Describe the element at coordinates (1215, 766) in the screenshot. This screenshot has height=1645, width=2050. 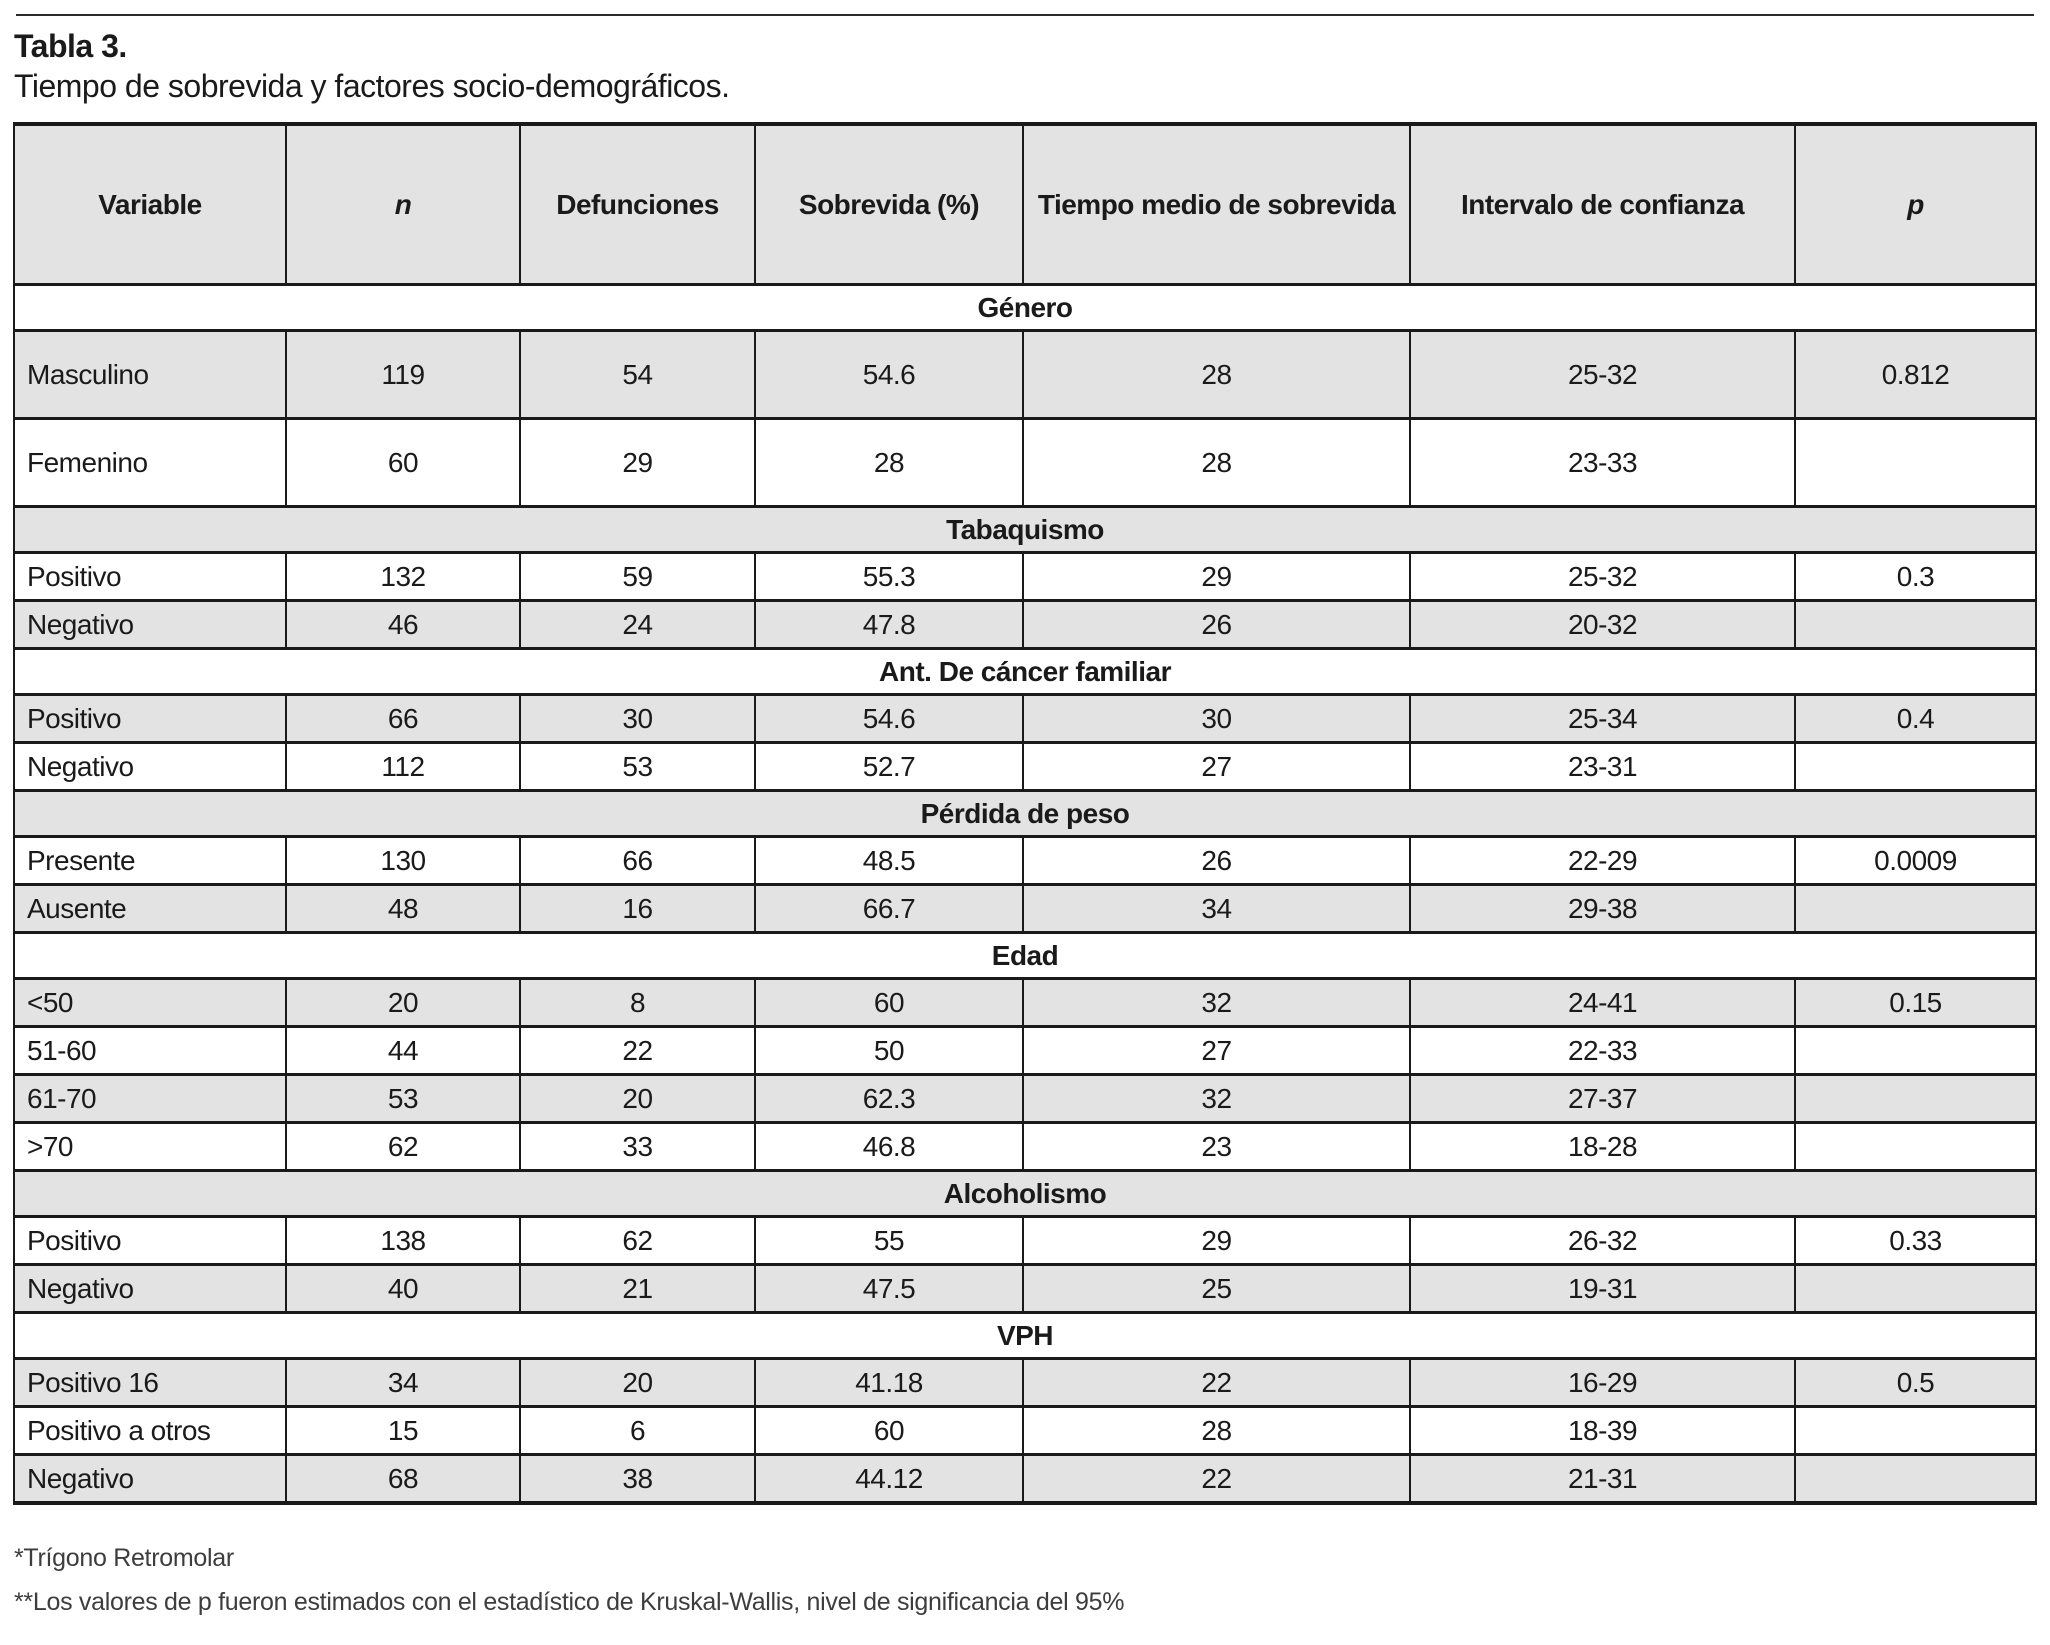
I see `value-cell: 27` at that location.